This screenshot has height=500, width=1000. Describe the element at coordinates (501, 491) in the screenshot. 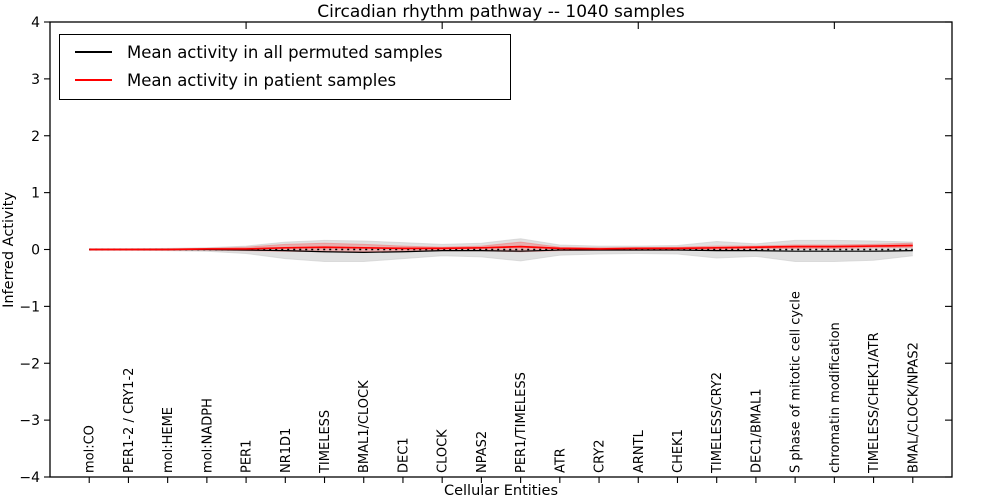

I see `x-axis-label: Cellular Entities` at that location.